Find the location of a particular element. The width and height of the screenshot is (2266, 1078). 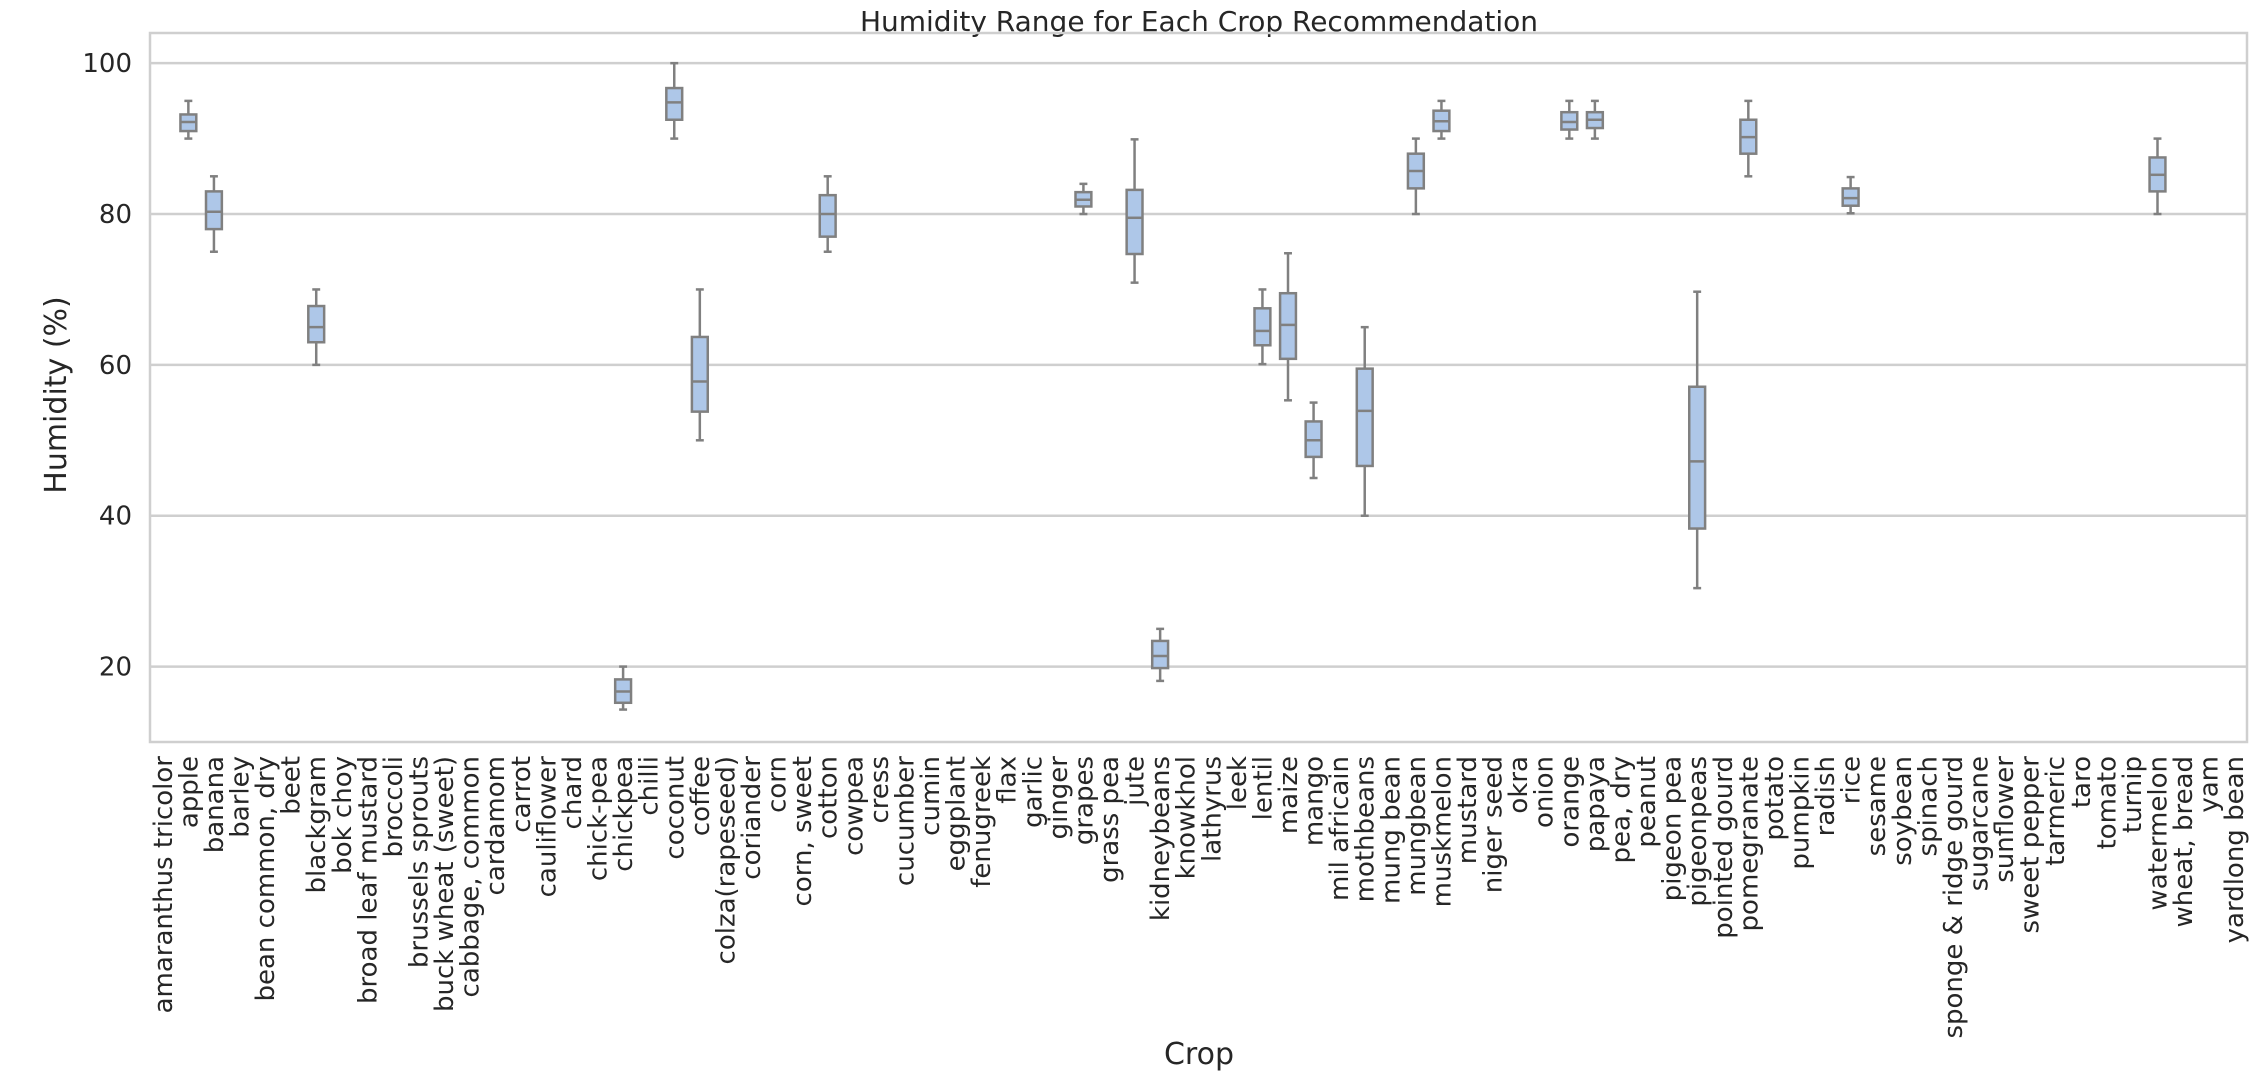

box-plot-banana is located at coordinates (214, 214).